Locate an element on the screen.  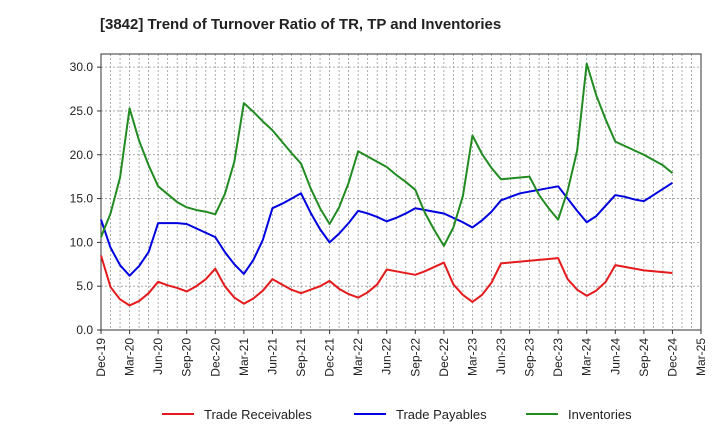
x-tick-label: Mar-25 is located at coordinates (701, 357).